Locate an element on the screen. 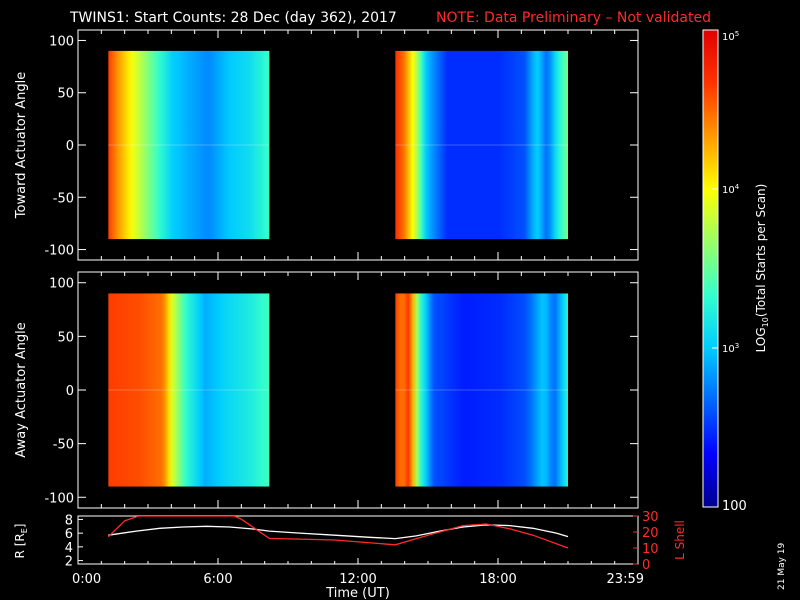 This screenshot has width=800, height=600. orbit-right-tick-label: 20 is located at coordinates (650, 533).